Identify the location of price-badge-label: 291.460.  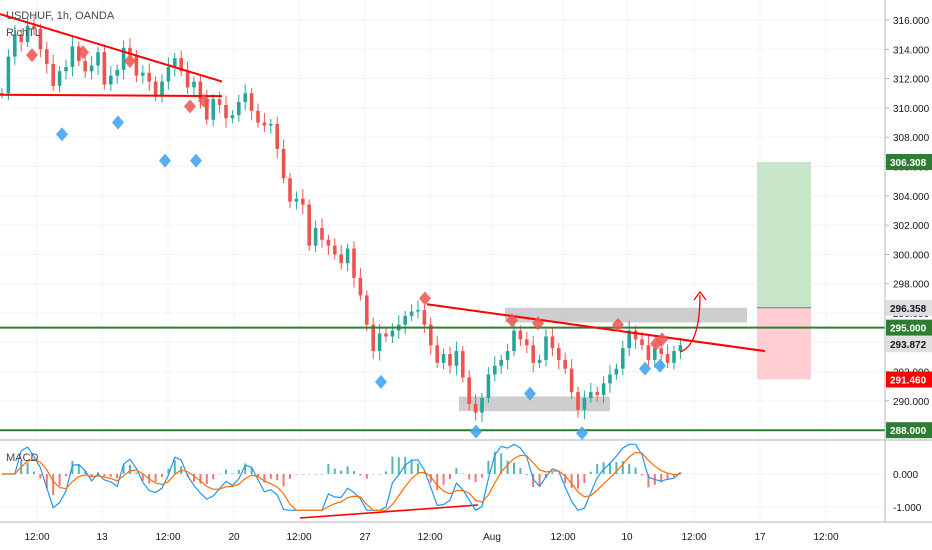
(908, 381).